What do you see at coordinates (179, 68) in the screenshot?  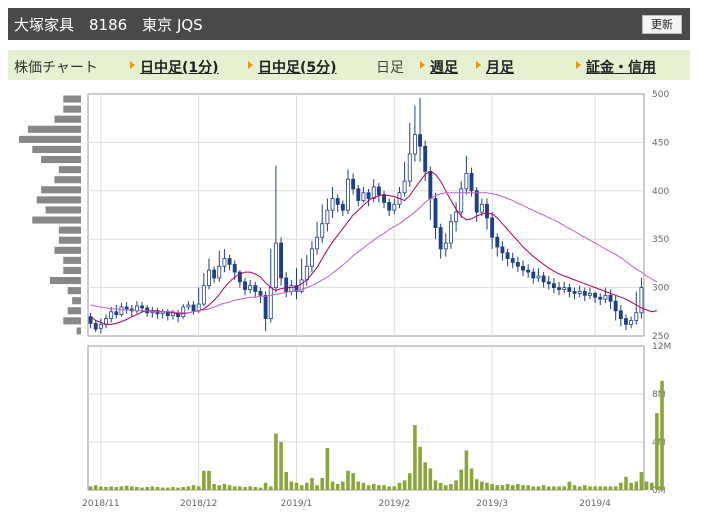 I see `tab-intraday-1min: 日中足(1分)` at bounding box center [179, 68].